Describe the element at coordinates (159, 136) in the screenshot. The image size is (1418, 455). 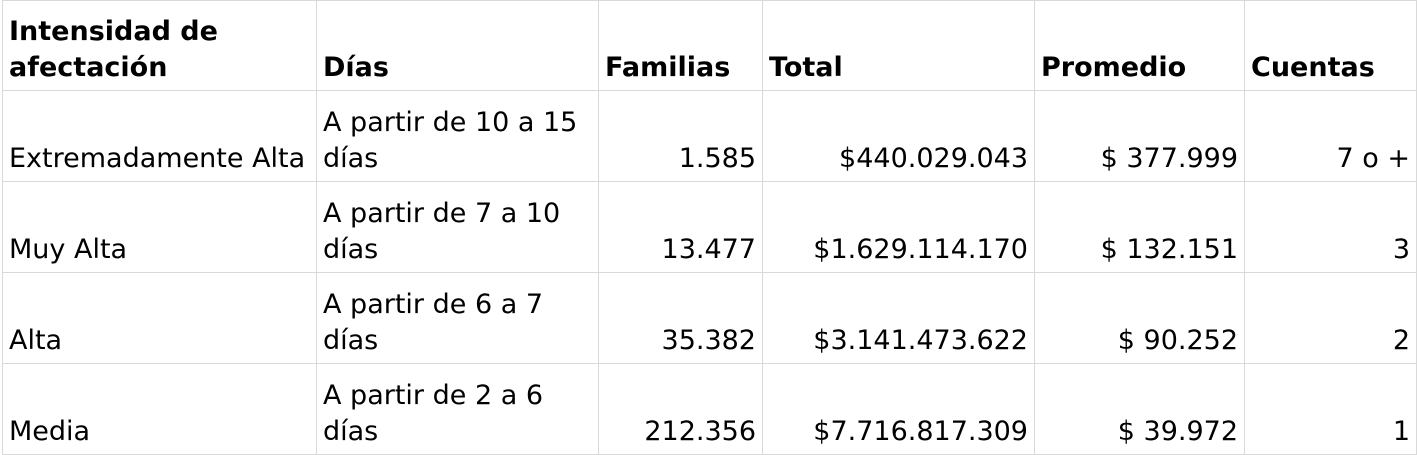
I see `cell-intensidad: Extremadamente Alta` at that location.